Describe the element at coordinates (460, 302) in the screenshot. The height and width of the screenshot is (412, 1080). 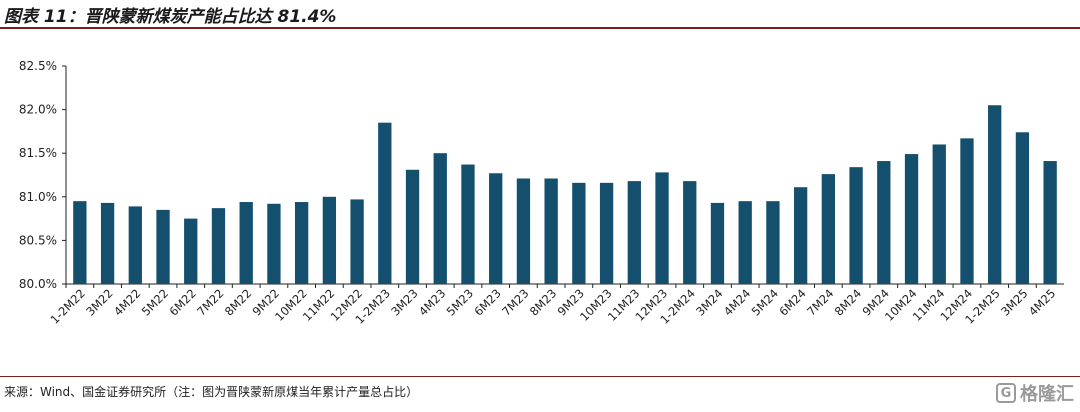
I see `x-tick-label: 5M23` at that location.